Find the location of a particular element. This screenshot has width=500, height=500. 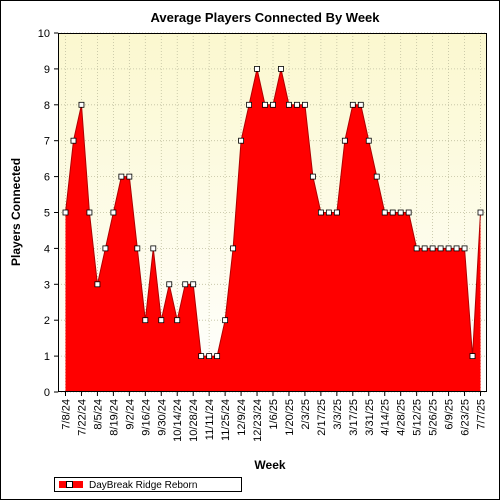

x-tick-label: 2/3/25 is located at coordinates (306, 414).